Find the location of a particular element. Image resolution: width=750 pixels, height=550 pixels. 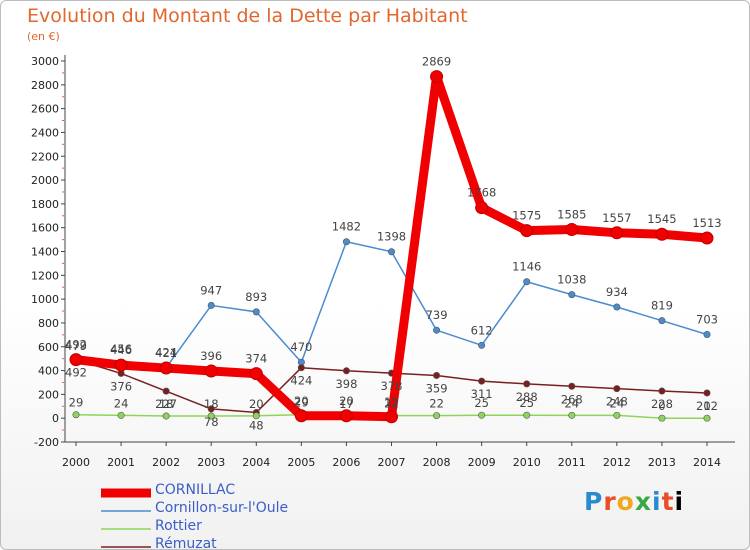

y-tick-label: 2000 is located at coordinates (45, 180).